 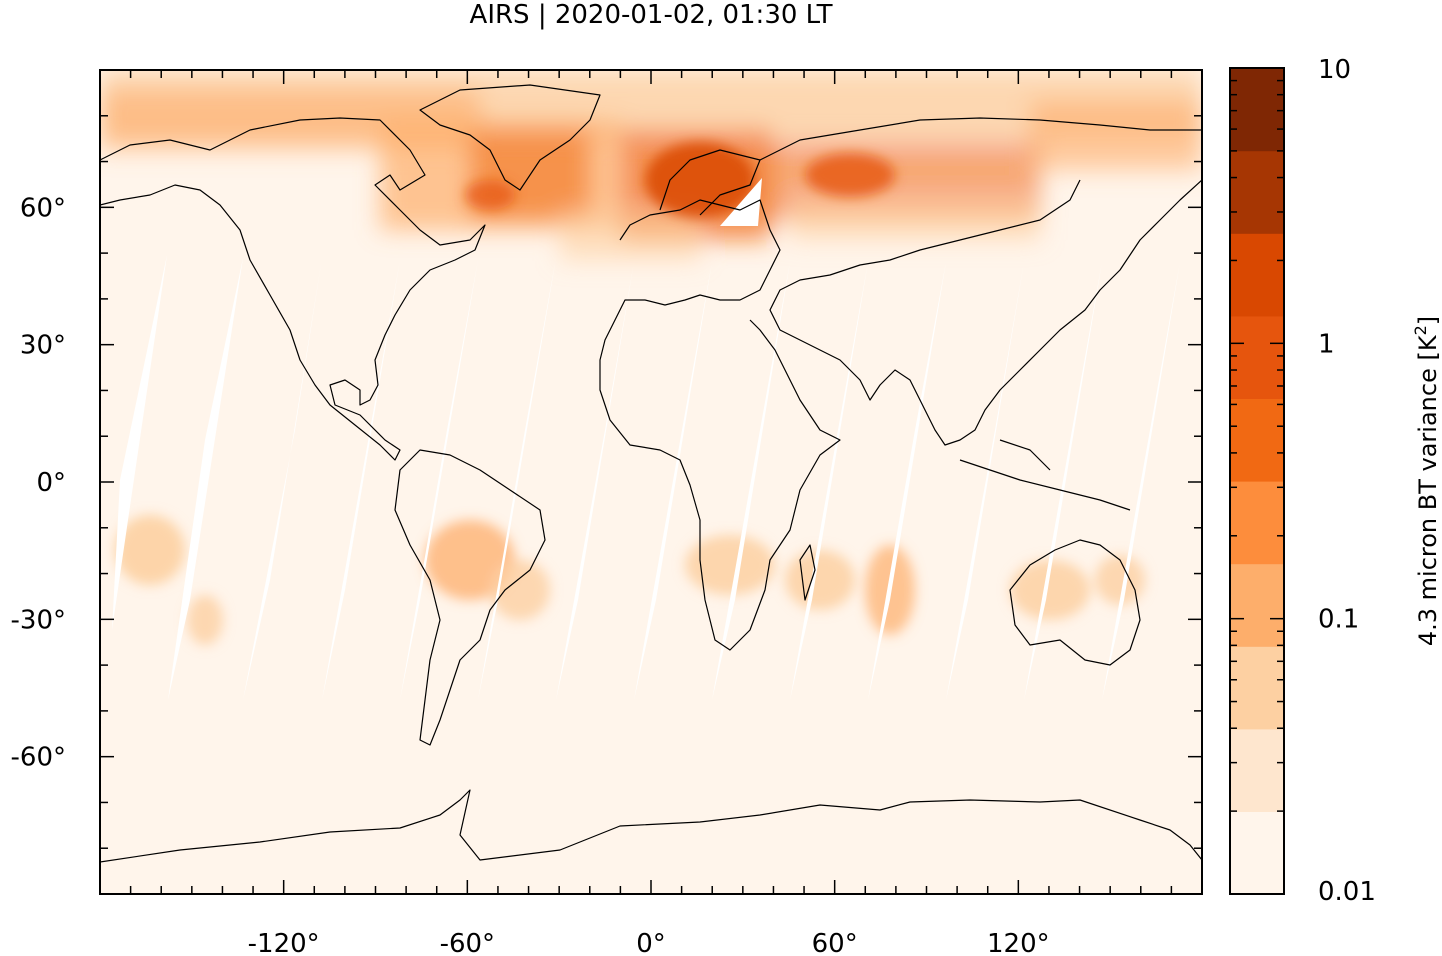 I want to click on x-axis-labels: -120° -60° 0° 60° 120°, so click(x=649, y=942).